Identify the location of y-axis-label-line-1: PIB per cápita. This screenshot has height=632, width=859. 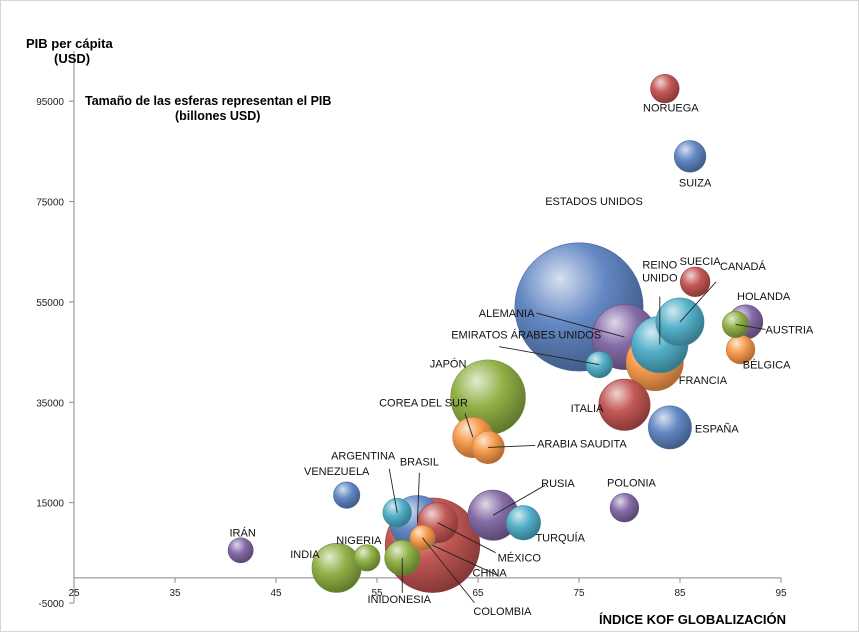
(69, 43).